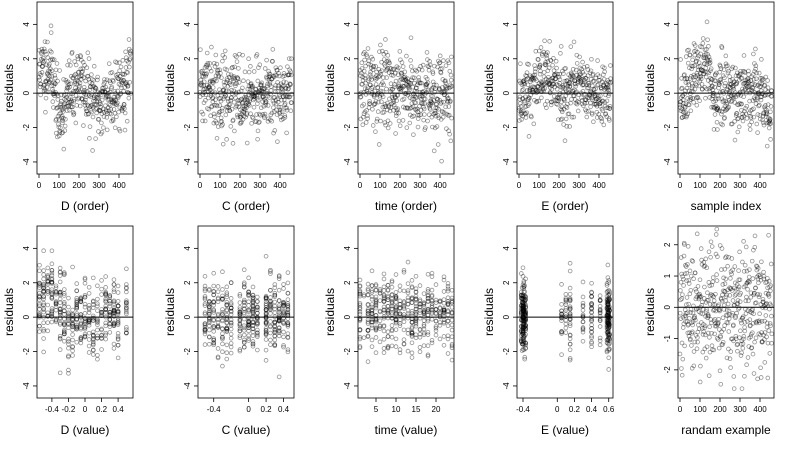 This screenshot has width=800, height=450. I want to click on y-axis-label: residuals, so click(330, 312).